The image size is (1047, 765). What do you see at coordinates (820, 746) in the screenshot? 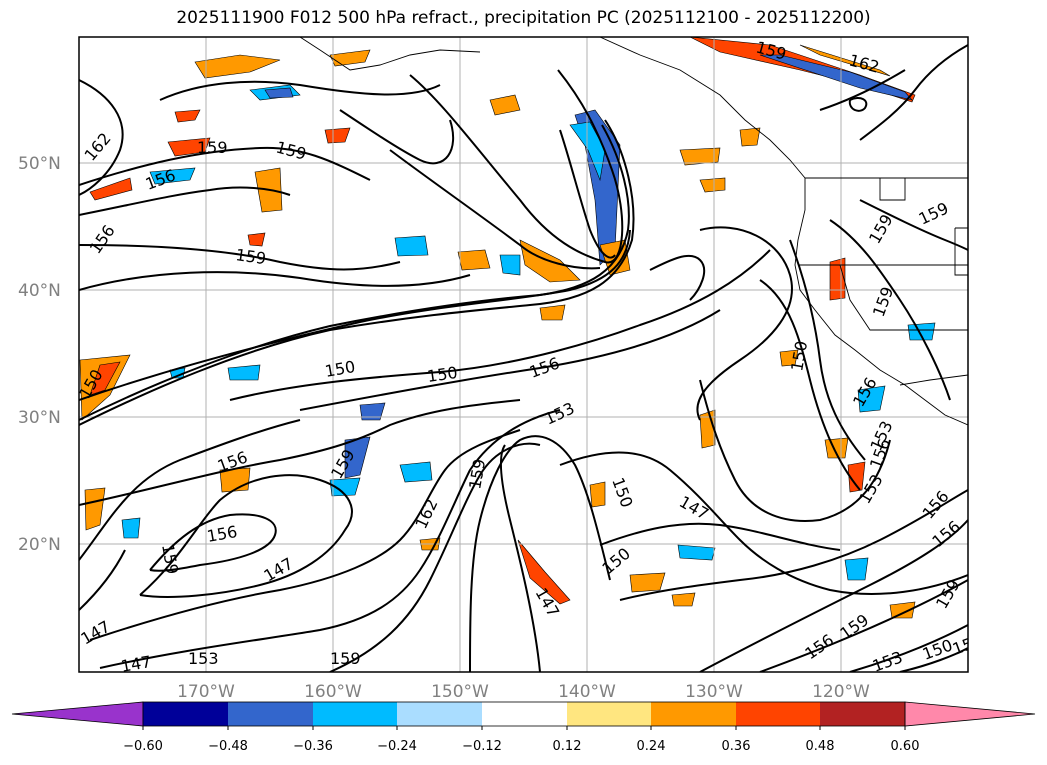
I see `colorbar-tick-label: 0.48` at bounding box center [820, 746].